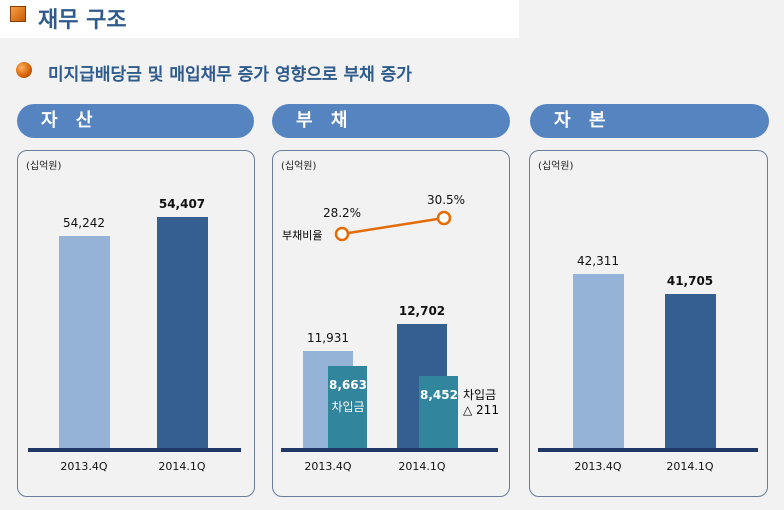 Image resolution: width=784 pixels, height=510 pixels. Describe the element at coordinates (690, 280) in the screenshot. I see `value-label: 41,705` at that location.